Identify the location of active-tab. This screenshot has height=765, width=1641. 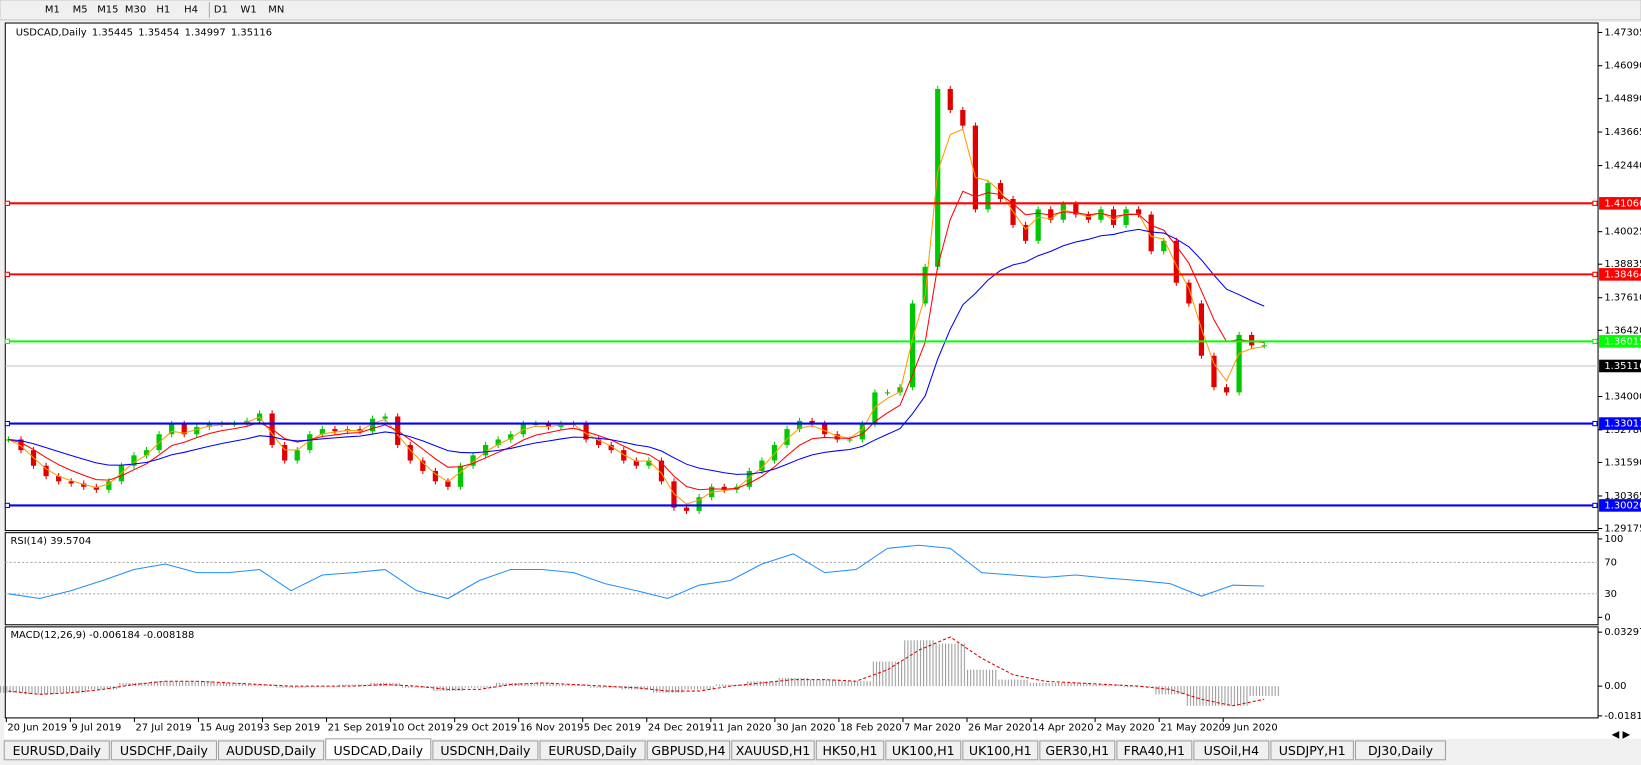
(378, 749).